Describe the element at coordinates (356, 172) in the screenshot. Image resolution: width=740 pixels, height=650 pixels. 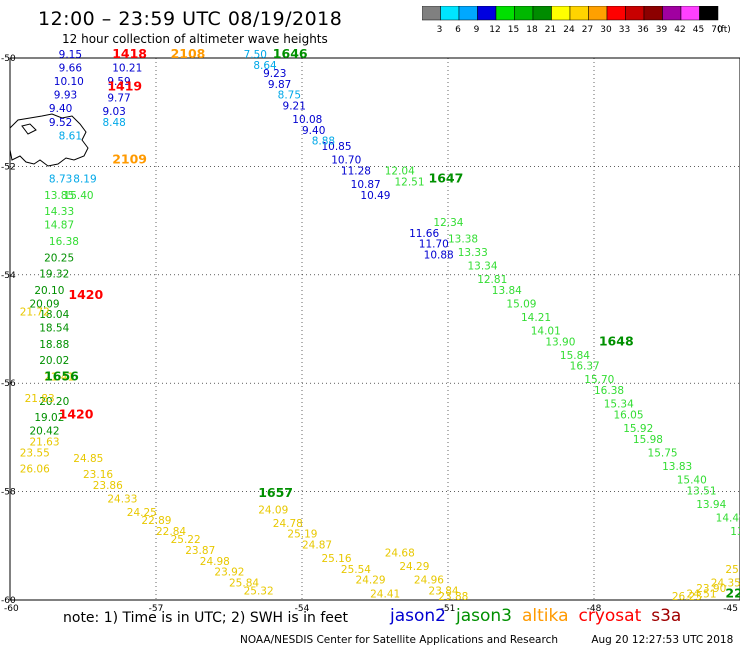
I see `swh-value-label: 11.28` at that location.